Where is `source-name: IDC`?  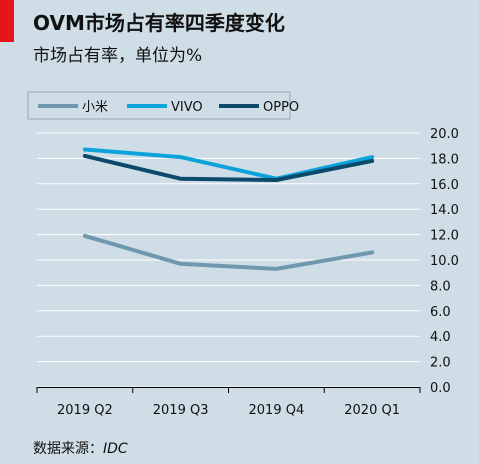
source-name: IDC is located at coordinates (115, 449).